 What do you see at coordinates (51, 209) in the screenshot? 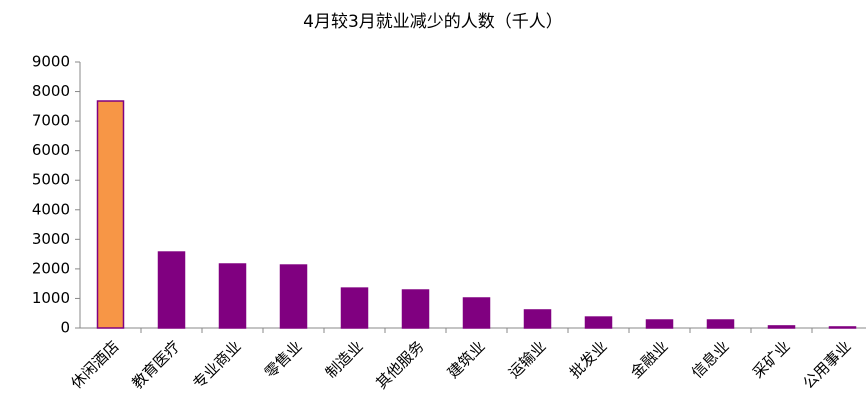
I see `y-tick-label: 4000` at bounding box center [51, 209].